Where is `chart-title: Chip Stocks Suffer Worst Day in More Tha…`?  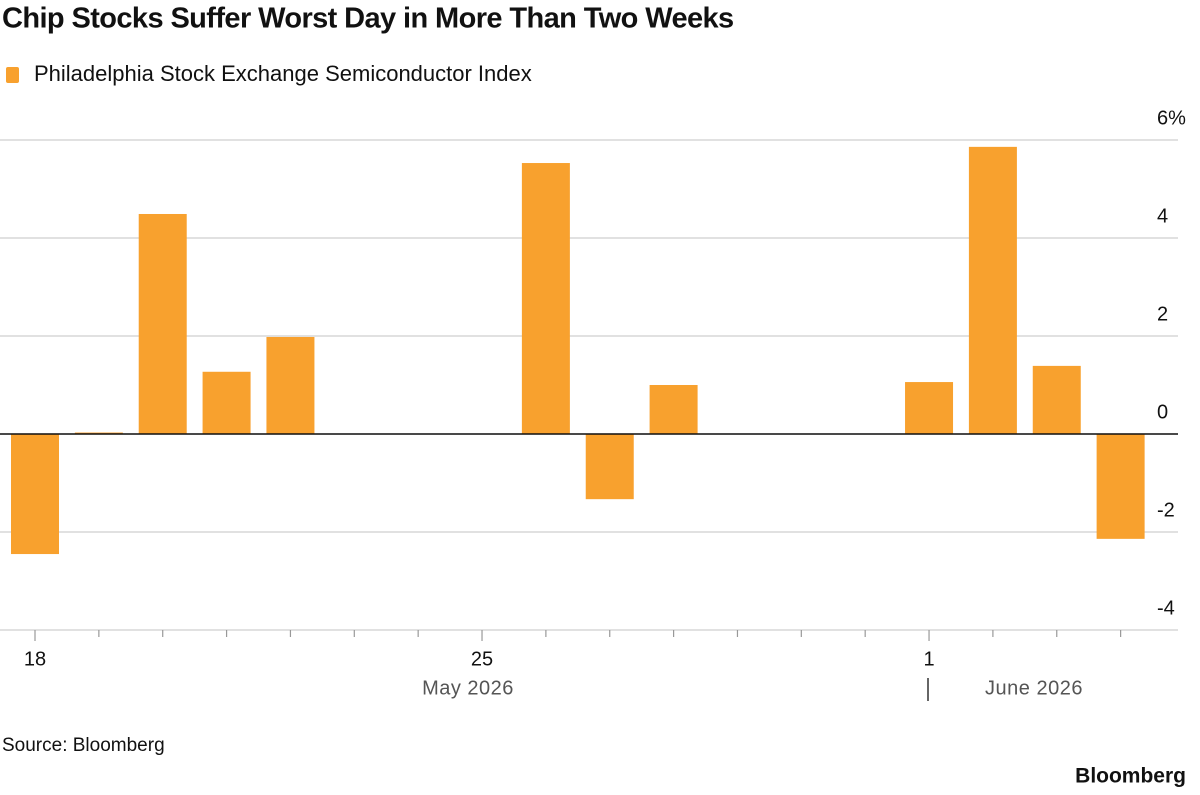 chart-title: Chip Stocks Suffer Worst Day in More Tha… is located at coordinates (368, 19).